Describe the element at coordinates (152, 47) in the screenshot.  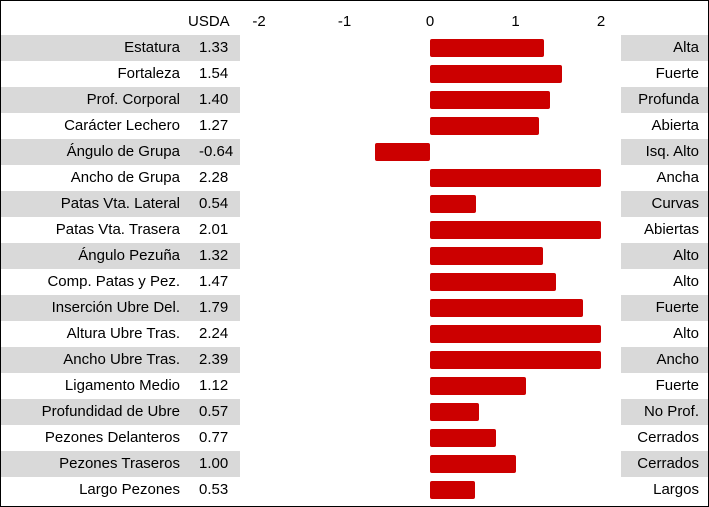
I see `trait-label: Estatura` at that location.